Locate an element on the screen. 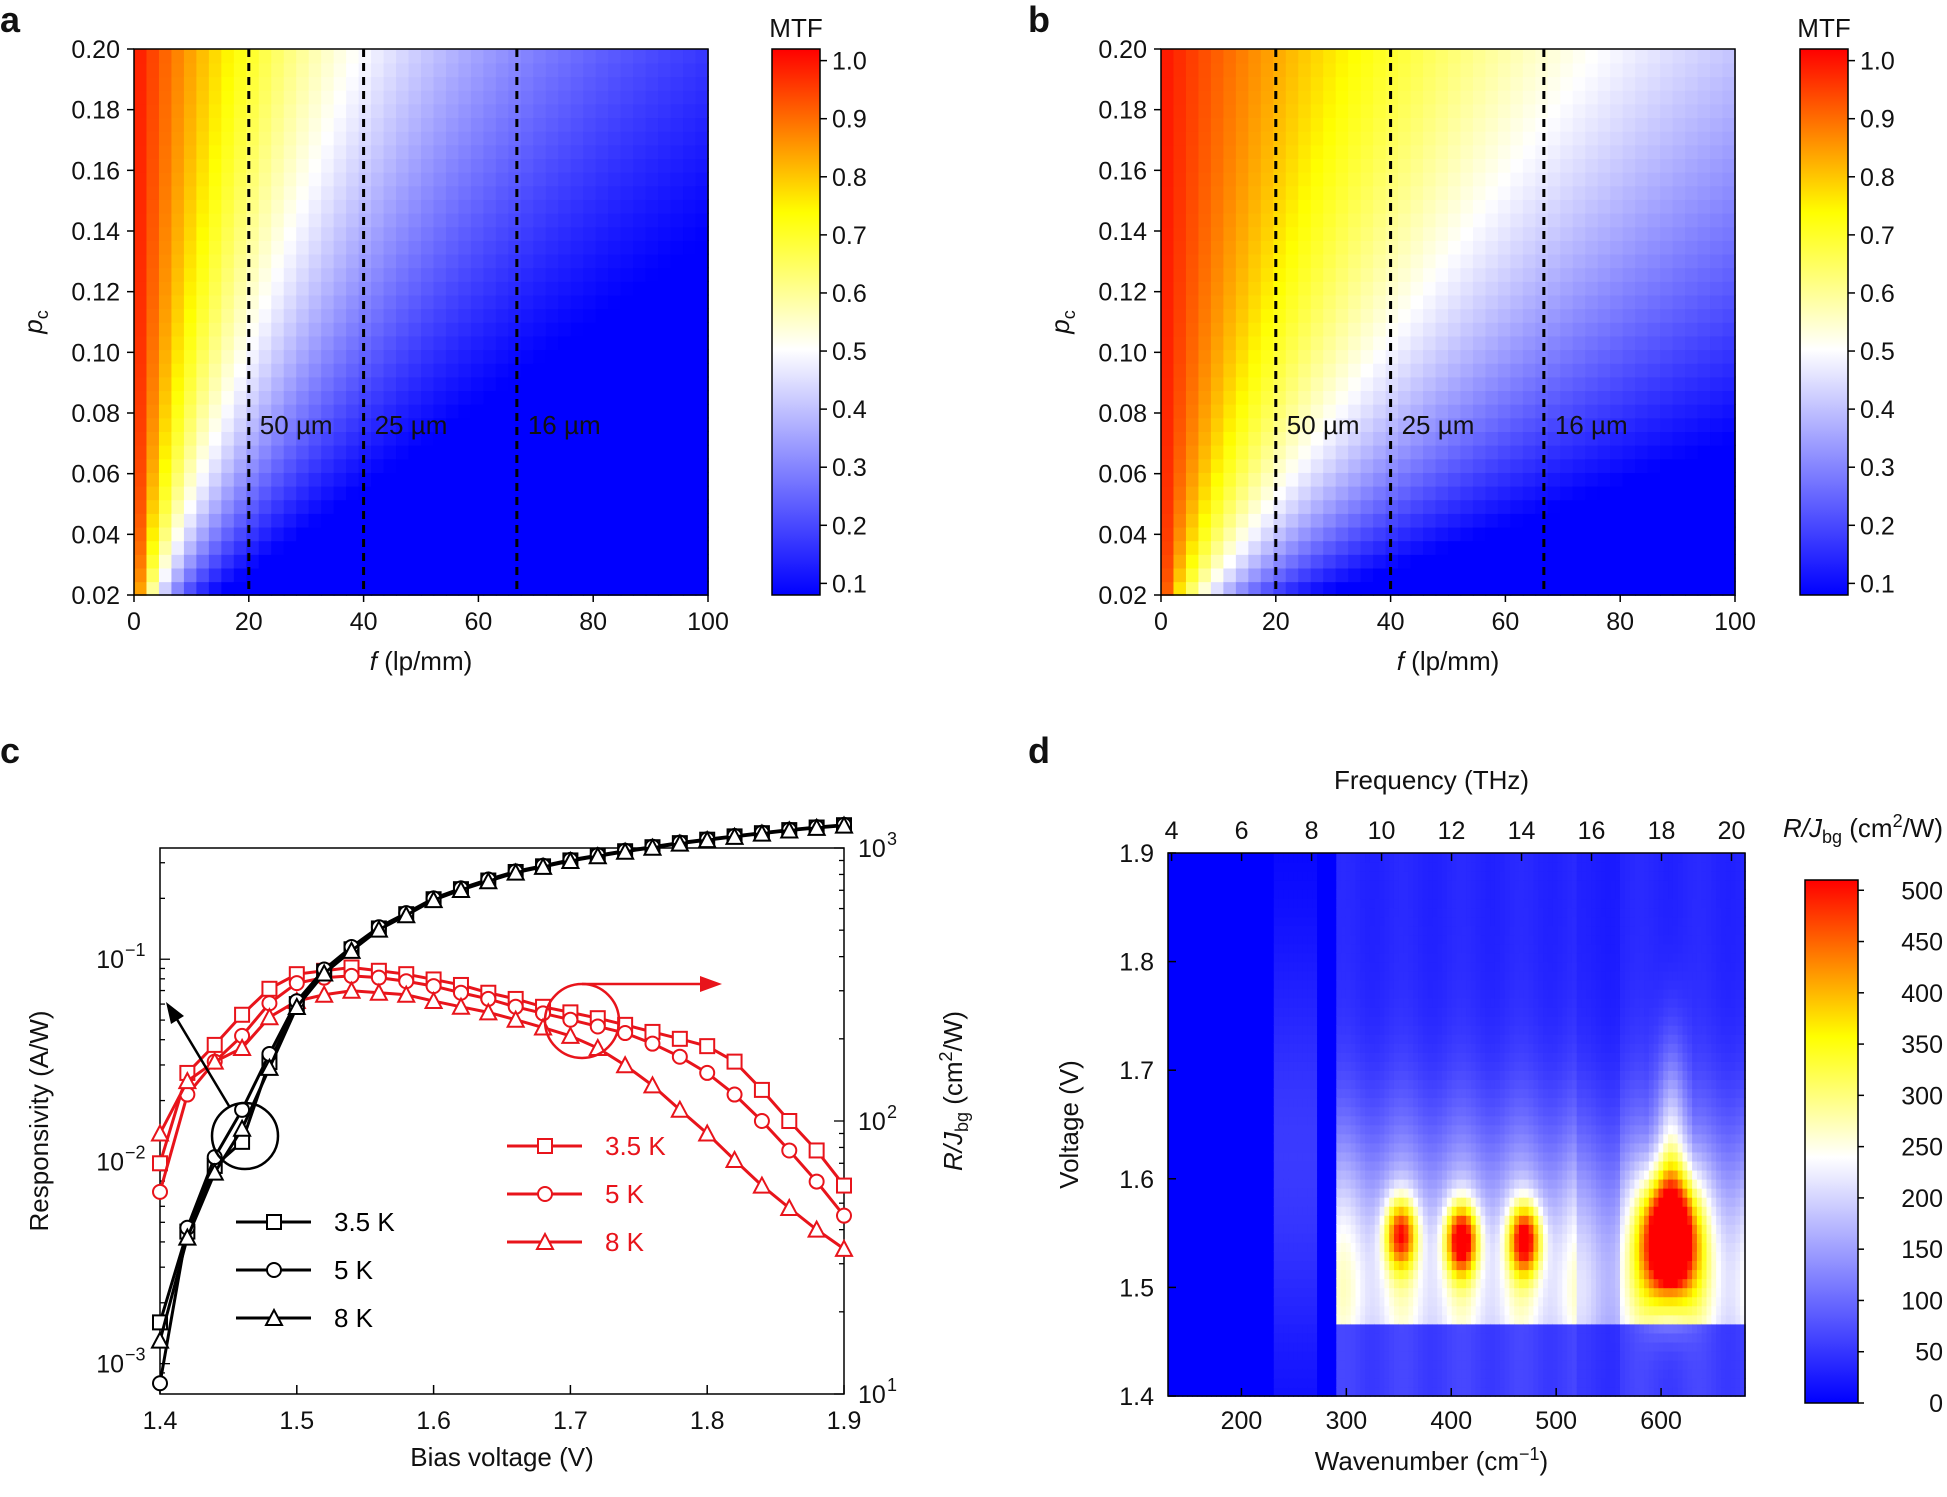 The width and height of the screenshot is (1947, 1497). colorbar-tick-label: 0.1 is located at coordinates (1877, 584).